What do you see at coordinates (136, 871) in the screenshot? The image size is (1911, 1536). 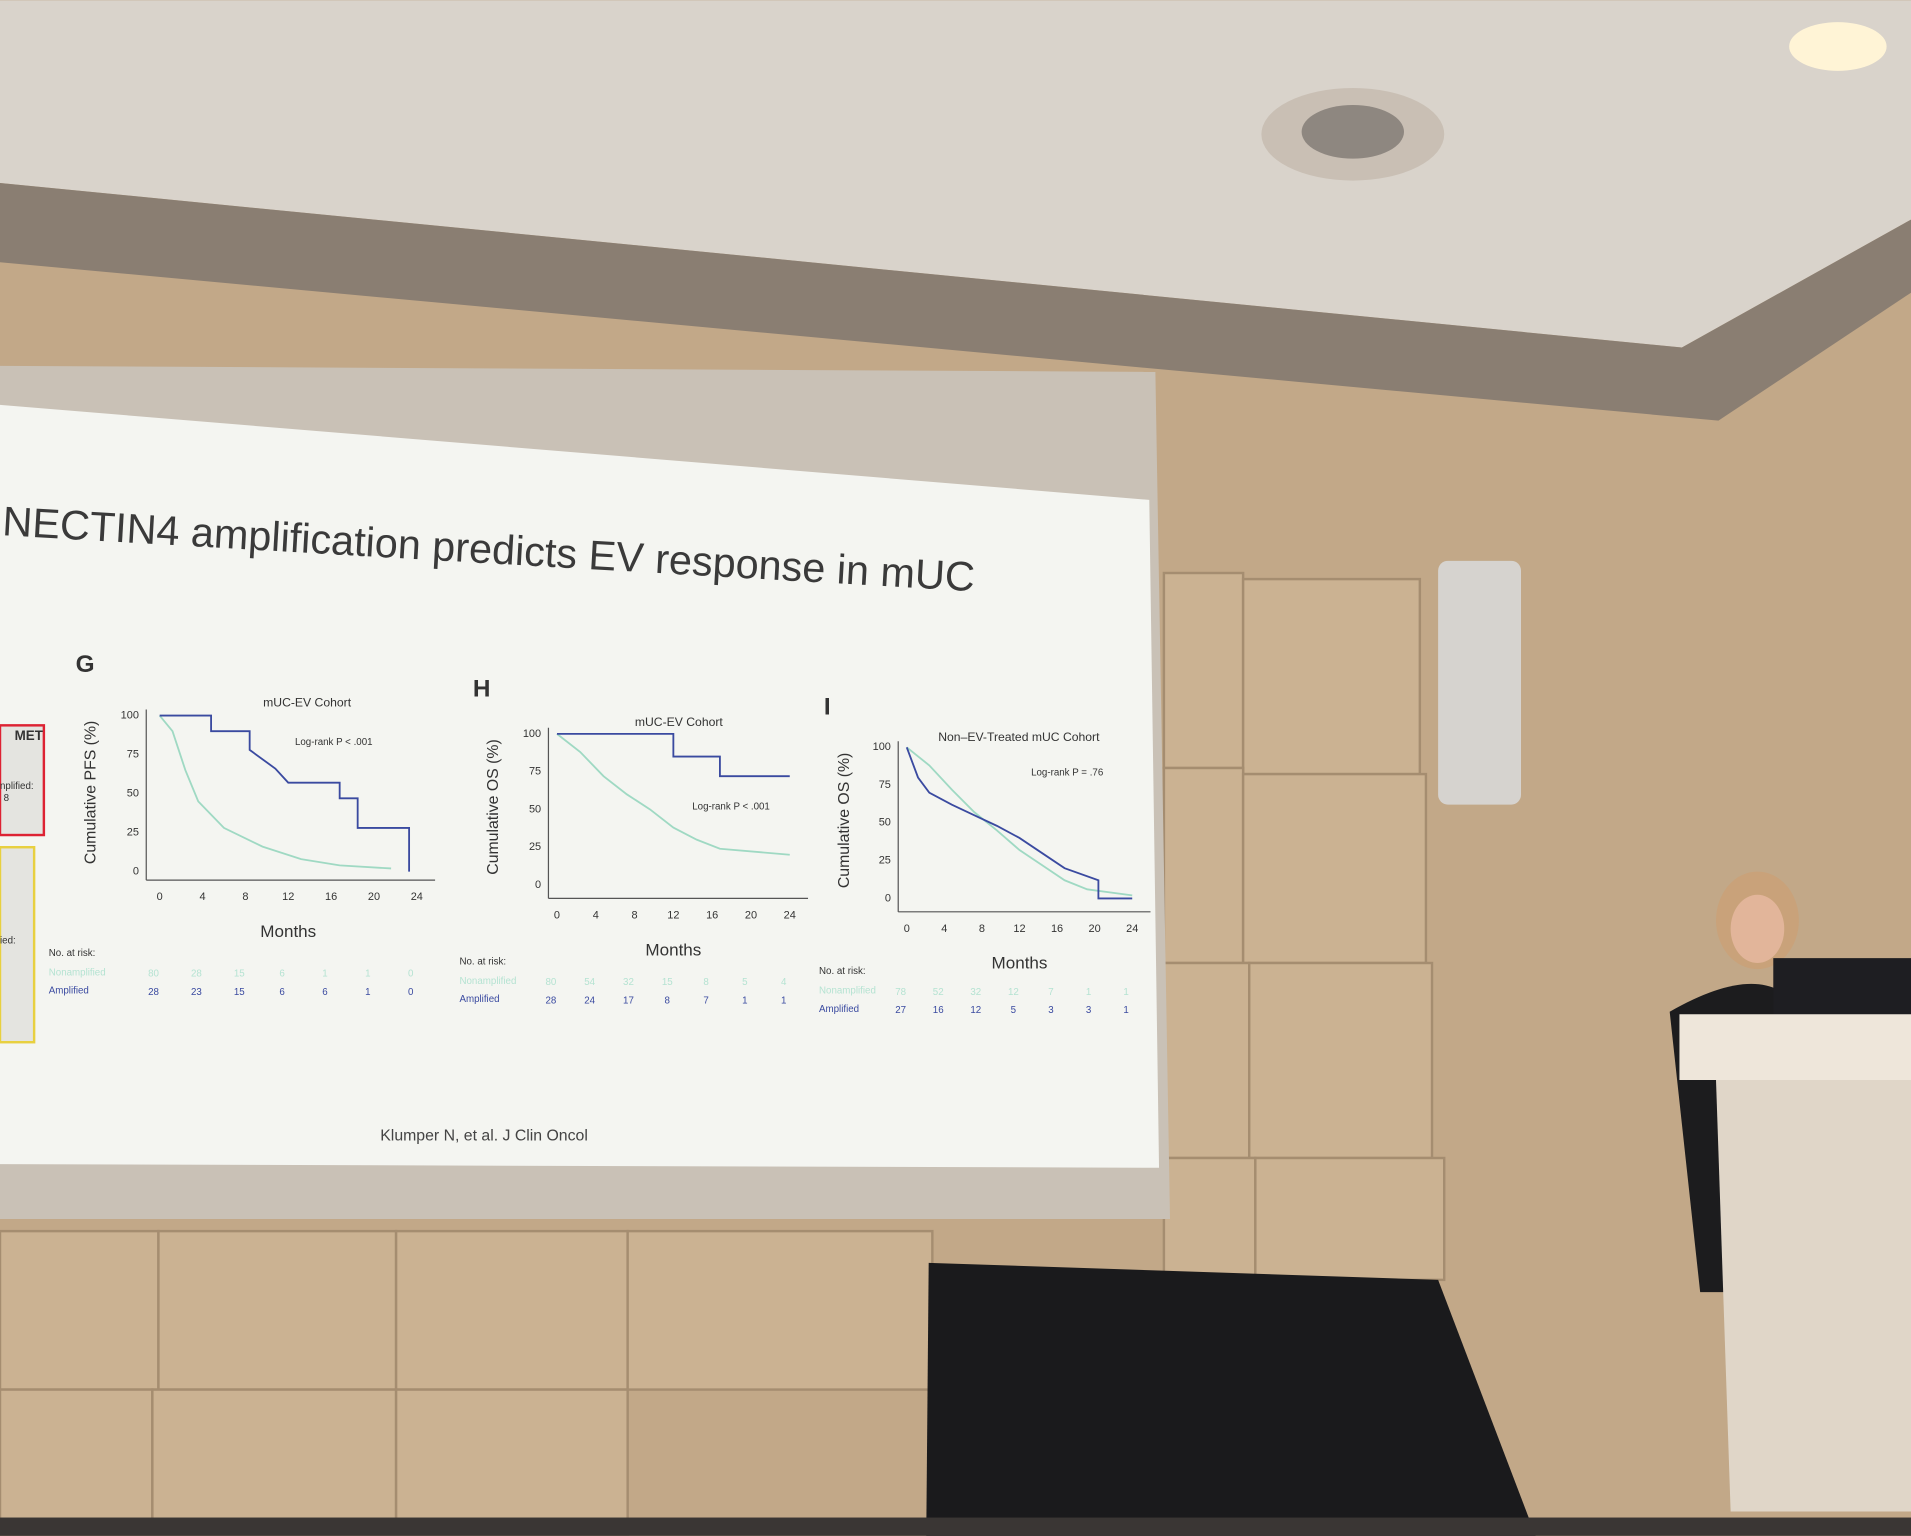 I see `y-tick-label: 0` at bounding box center [136, 871].